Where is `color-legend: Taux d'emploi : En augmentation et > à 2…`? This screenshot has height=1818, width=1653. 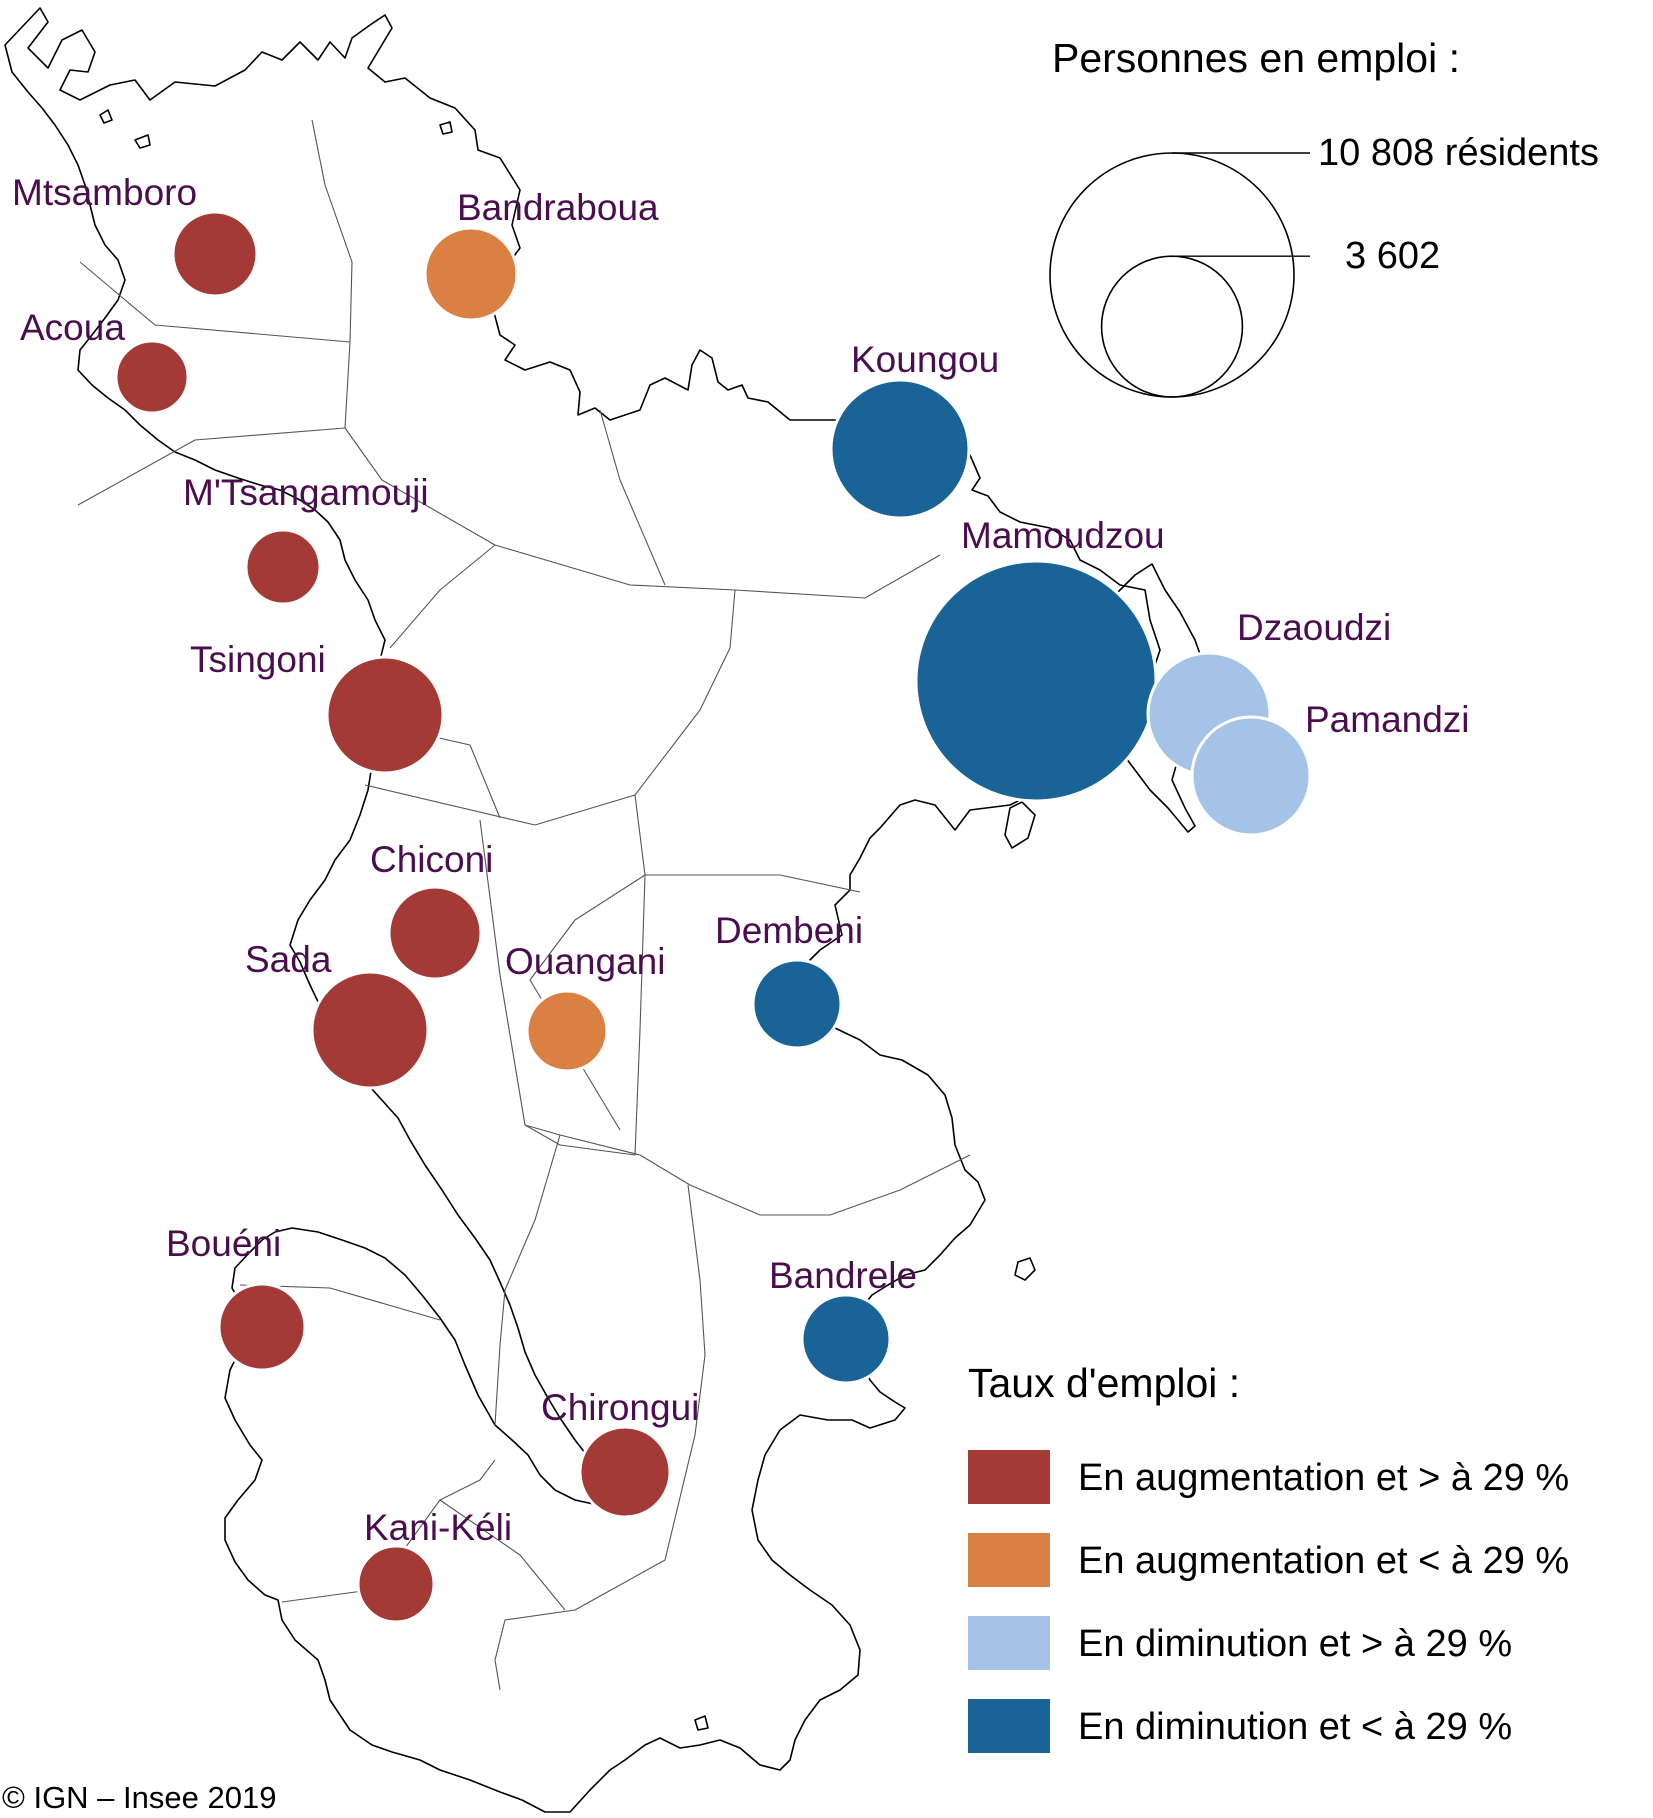 color-legend: Taux d'emploi : En augmentation et > à 2… is located at coordinates (1268, 1556).